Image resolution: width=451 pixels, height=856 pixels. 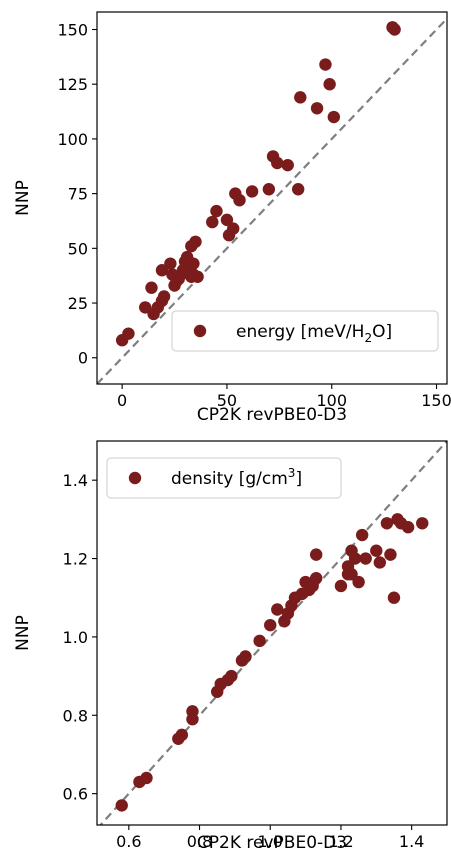 I want to click on x-tick-label: 0.6, so click(x=128, y=841).